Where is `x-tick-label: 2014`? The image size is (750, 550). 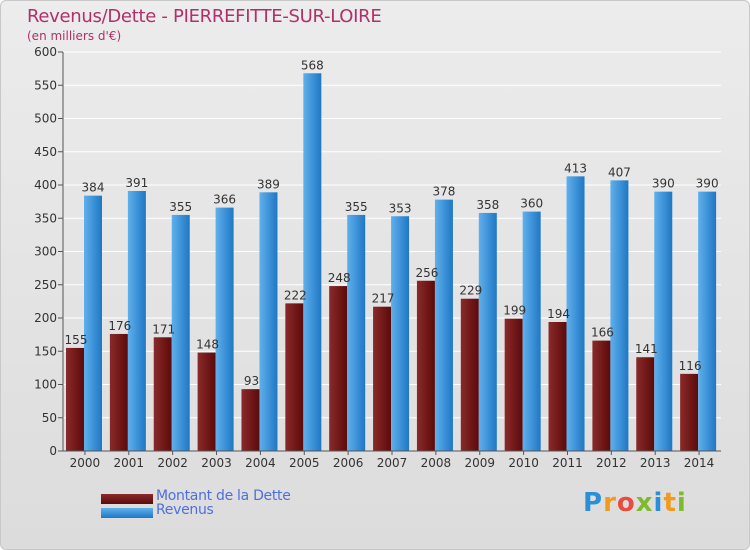 x-tick-label: 2014 is located at coordinates (699, 463).